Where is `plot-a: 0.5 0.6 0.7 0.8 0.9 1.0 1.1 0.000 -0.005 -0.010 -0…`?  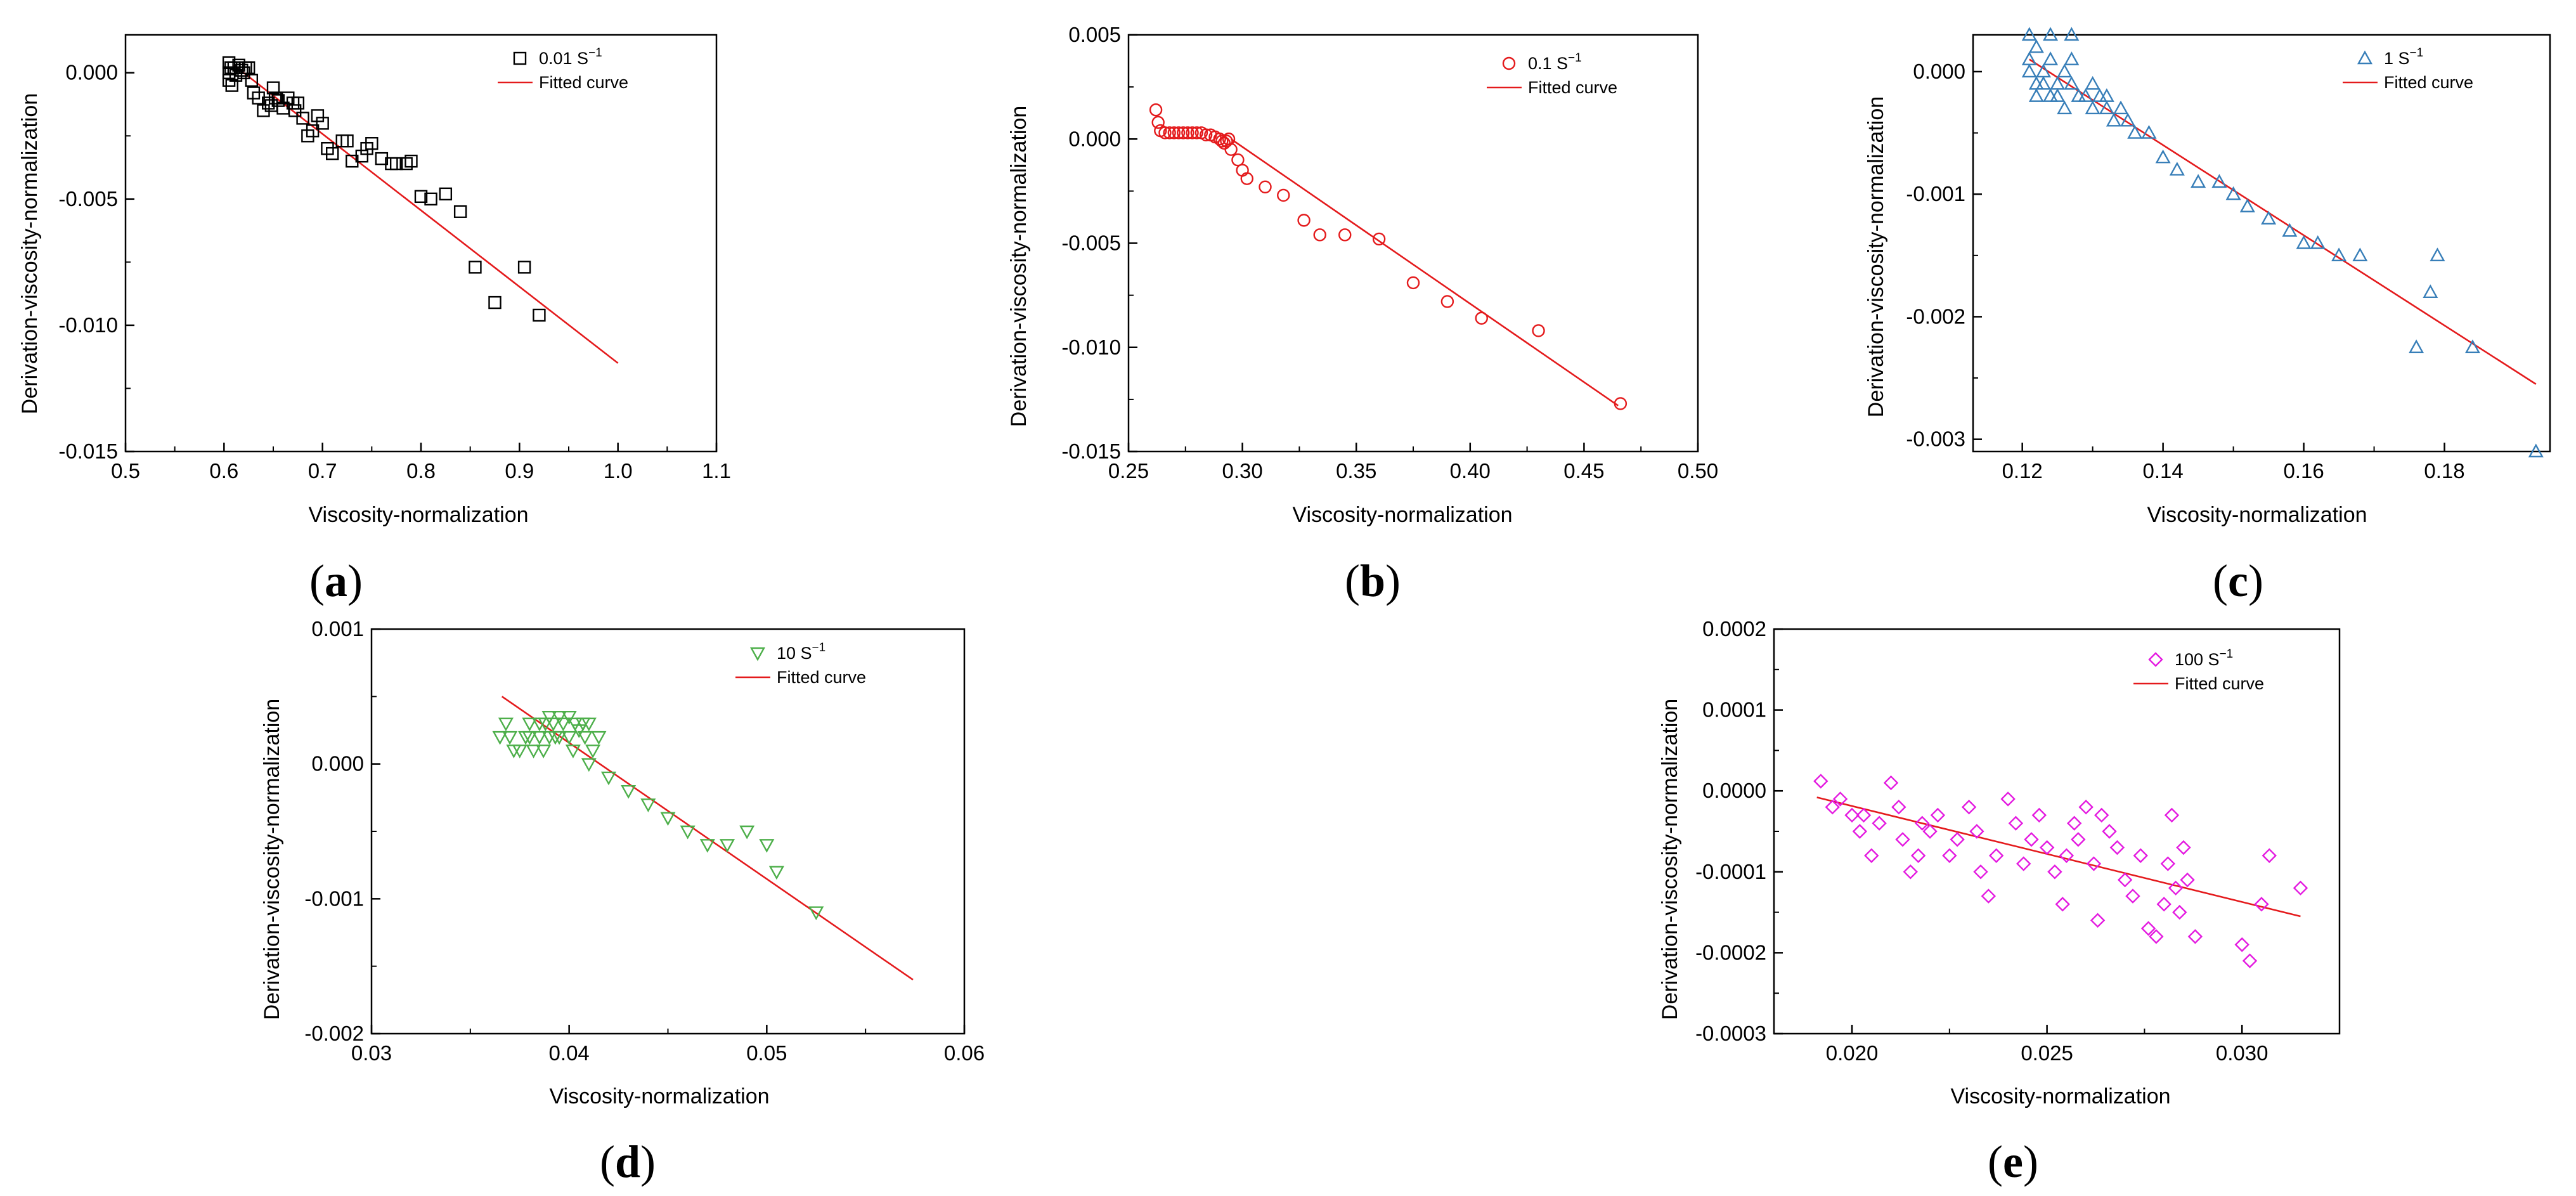
plot-a: 0.5 0.6 0.7 0.8 0.9 1.0 1.1 0.000 -0.005 -0.010 -0… is located at coordinates (394, 258).